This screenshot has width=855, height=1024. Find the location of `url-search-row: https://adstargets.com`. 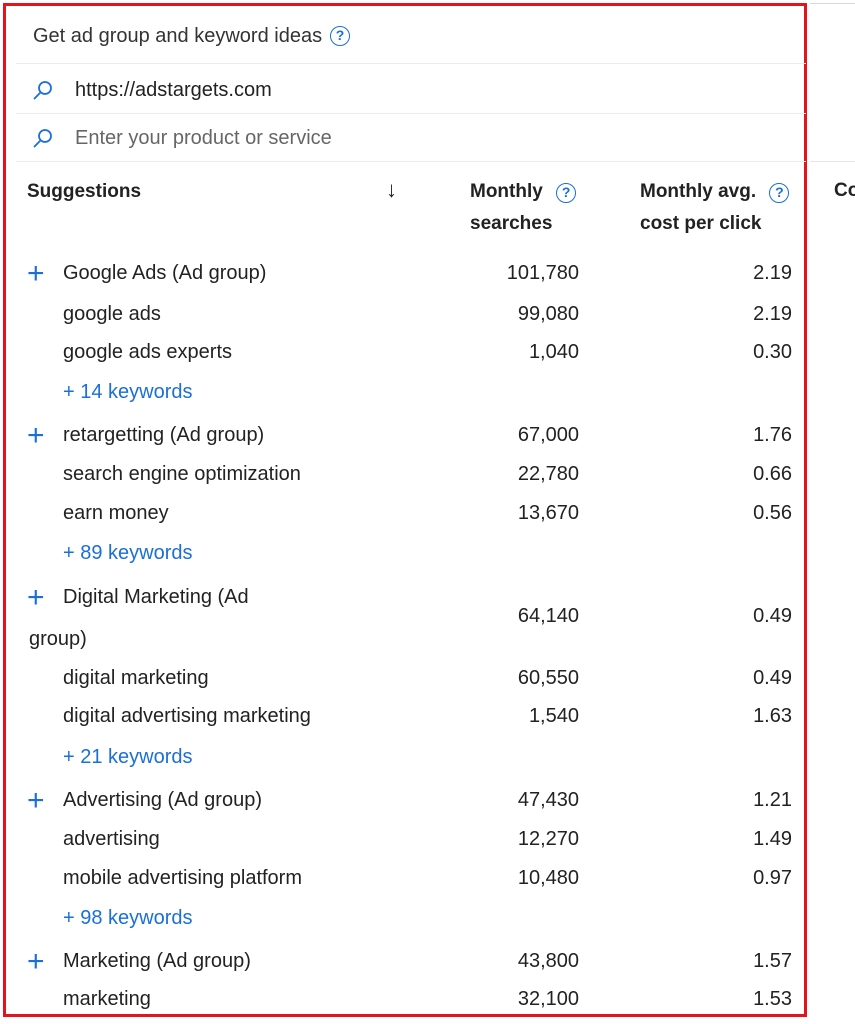

url-search-row: https://adstargets.com is located at coordinates (411, 90).